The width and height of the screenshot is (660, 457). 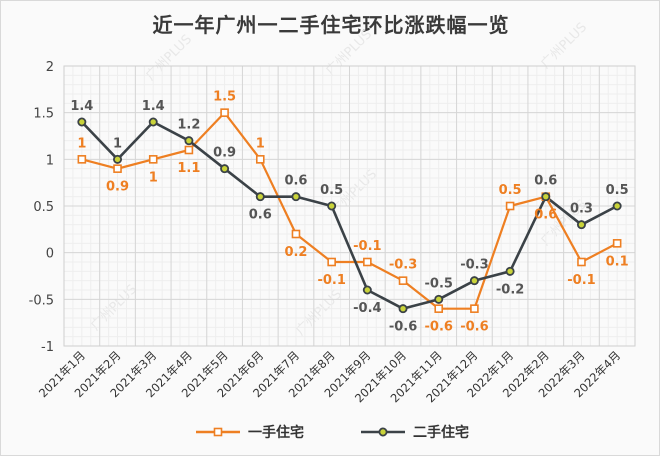 I want to click on y-tick-label: 2, so click(x=50, y=67).